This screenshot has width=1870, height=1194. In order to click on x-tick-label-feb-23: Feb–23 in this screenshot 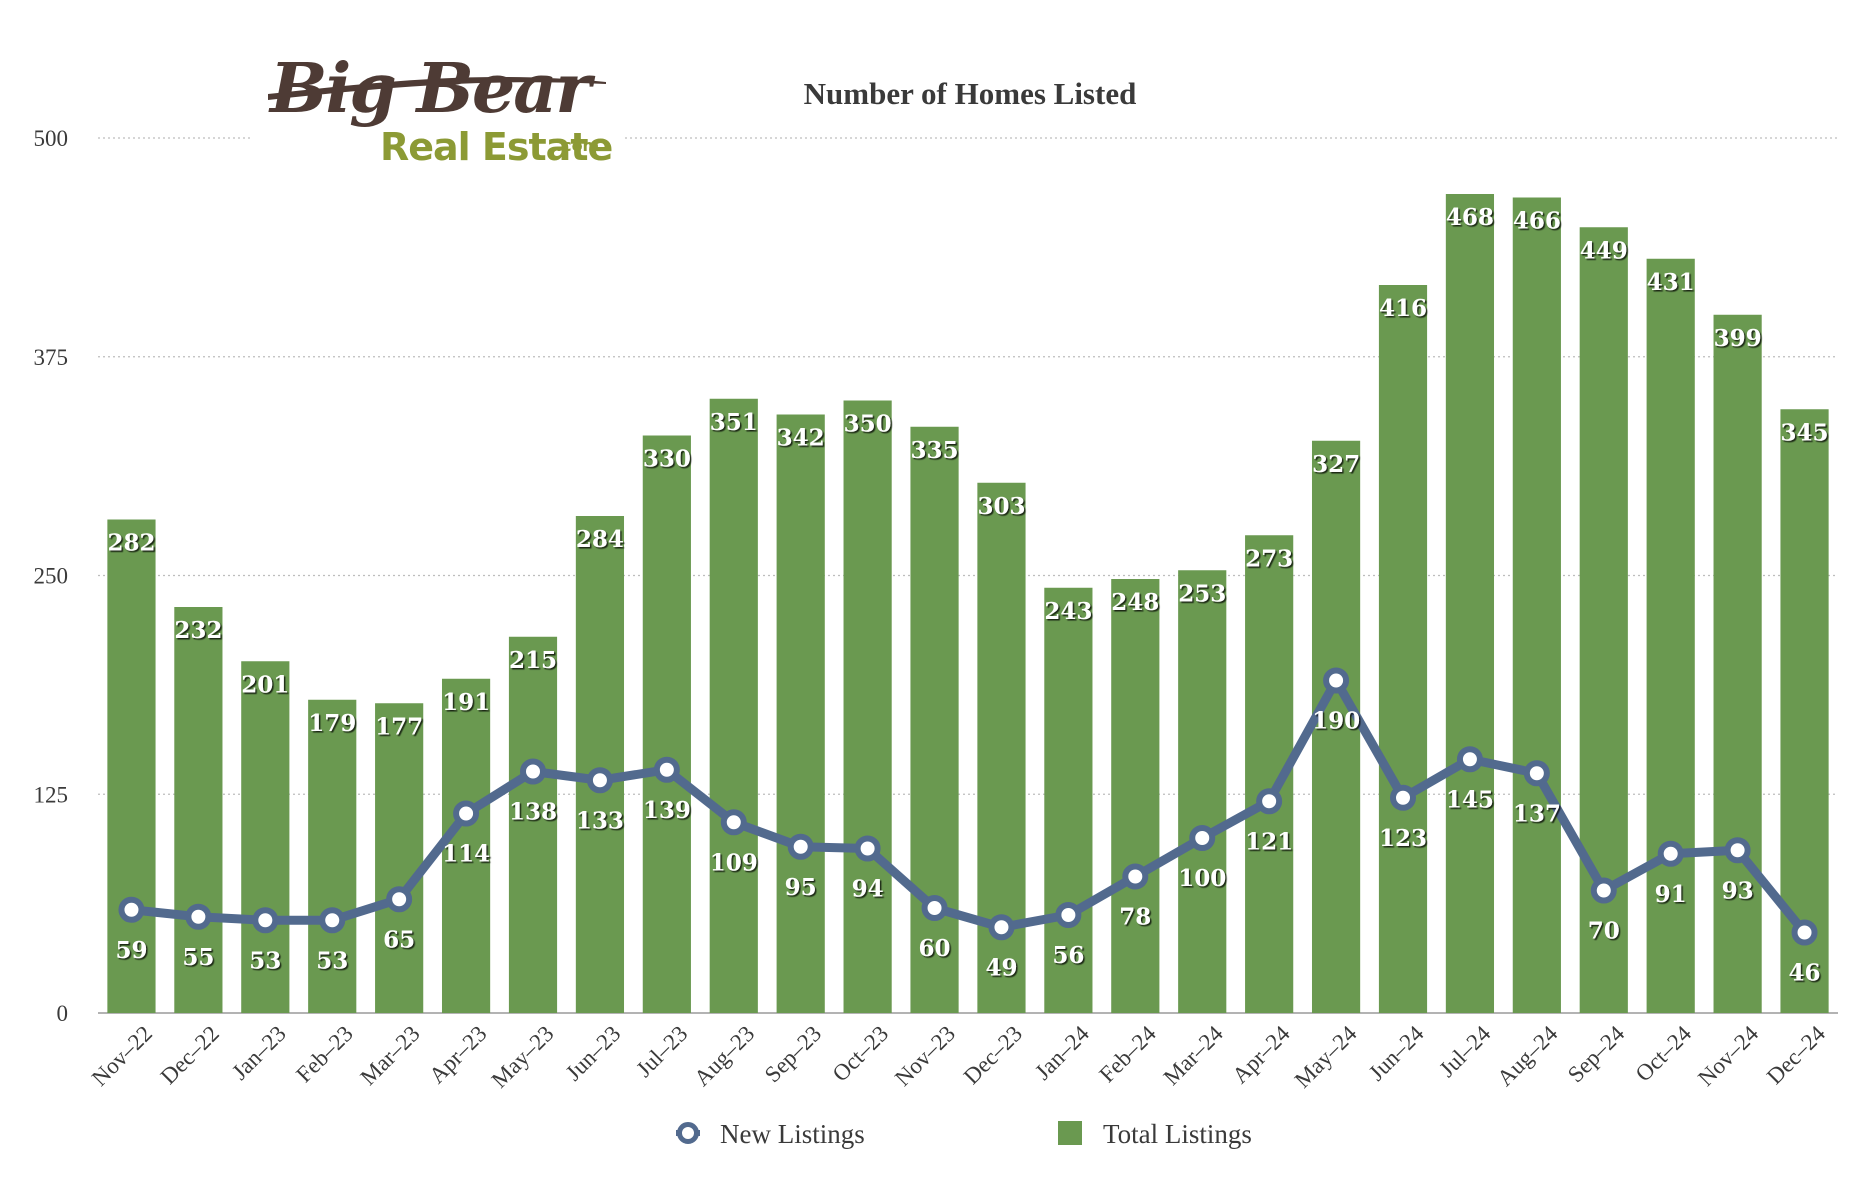, I will do `click(324, 1054)`.